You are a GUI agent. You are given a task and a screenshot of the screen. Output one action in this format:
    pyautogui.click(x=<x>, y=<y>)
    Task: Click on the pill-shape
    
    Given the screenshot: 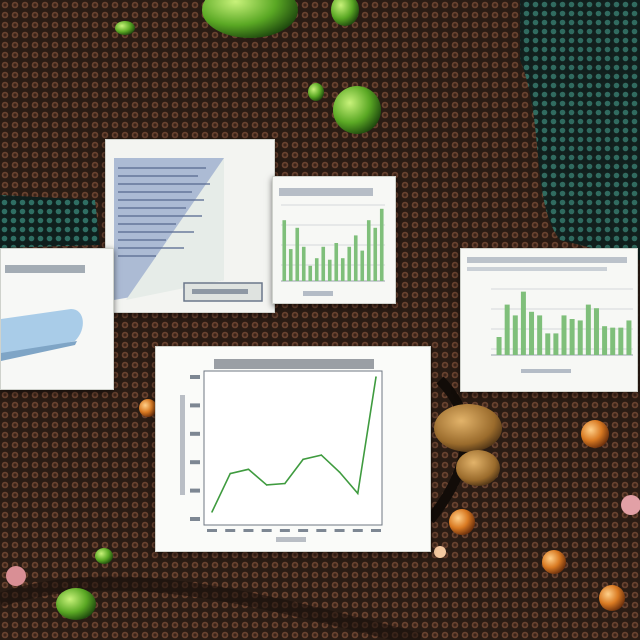 What is the action you would take?
    pyautogui.click(x=42, y=333)
    